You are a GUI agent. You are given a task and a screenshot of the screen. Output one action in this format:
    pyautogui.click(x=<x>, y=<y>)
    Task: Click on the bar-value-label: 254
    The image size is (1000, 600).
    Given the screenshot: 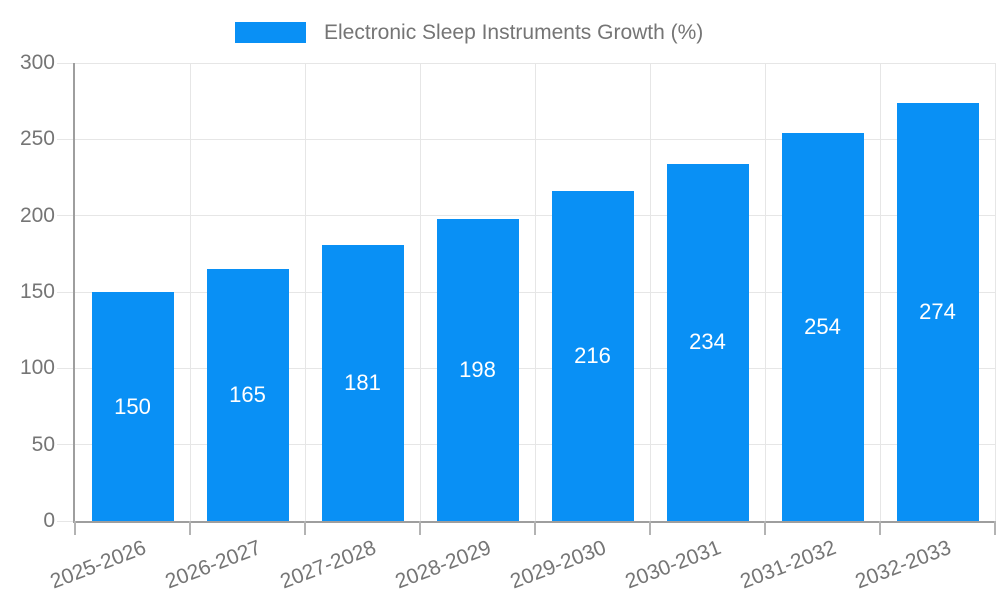 What is the action you would take?
    pyautogui.click(x=822, y=327)
    